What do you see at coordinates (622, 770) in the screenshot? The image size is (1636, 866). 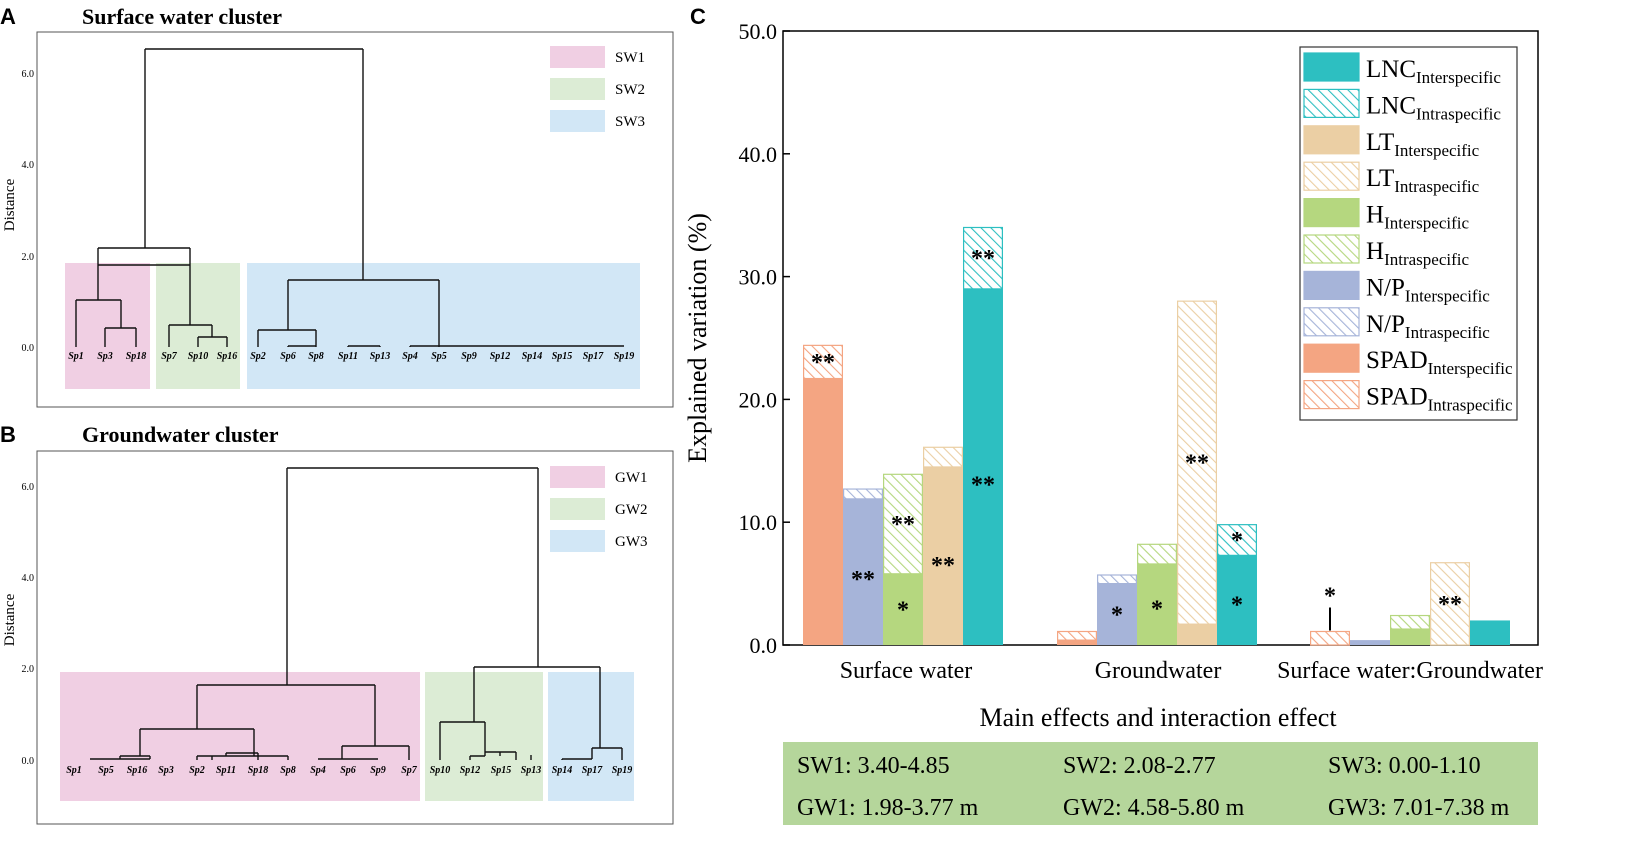 I see `leaf-label: Sp19` at bounding box center [622, 770].